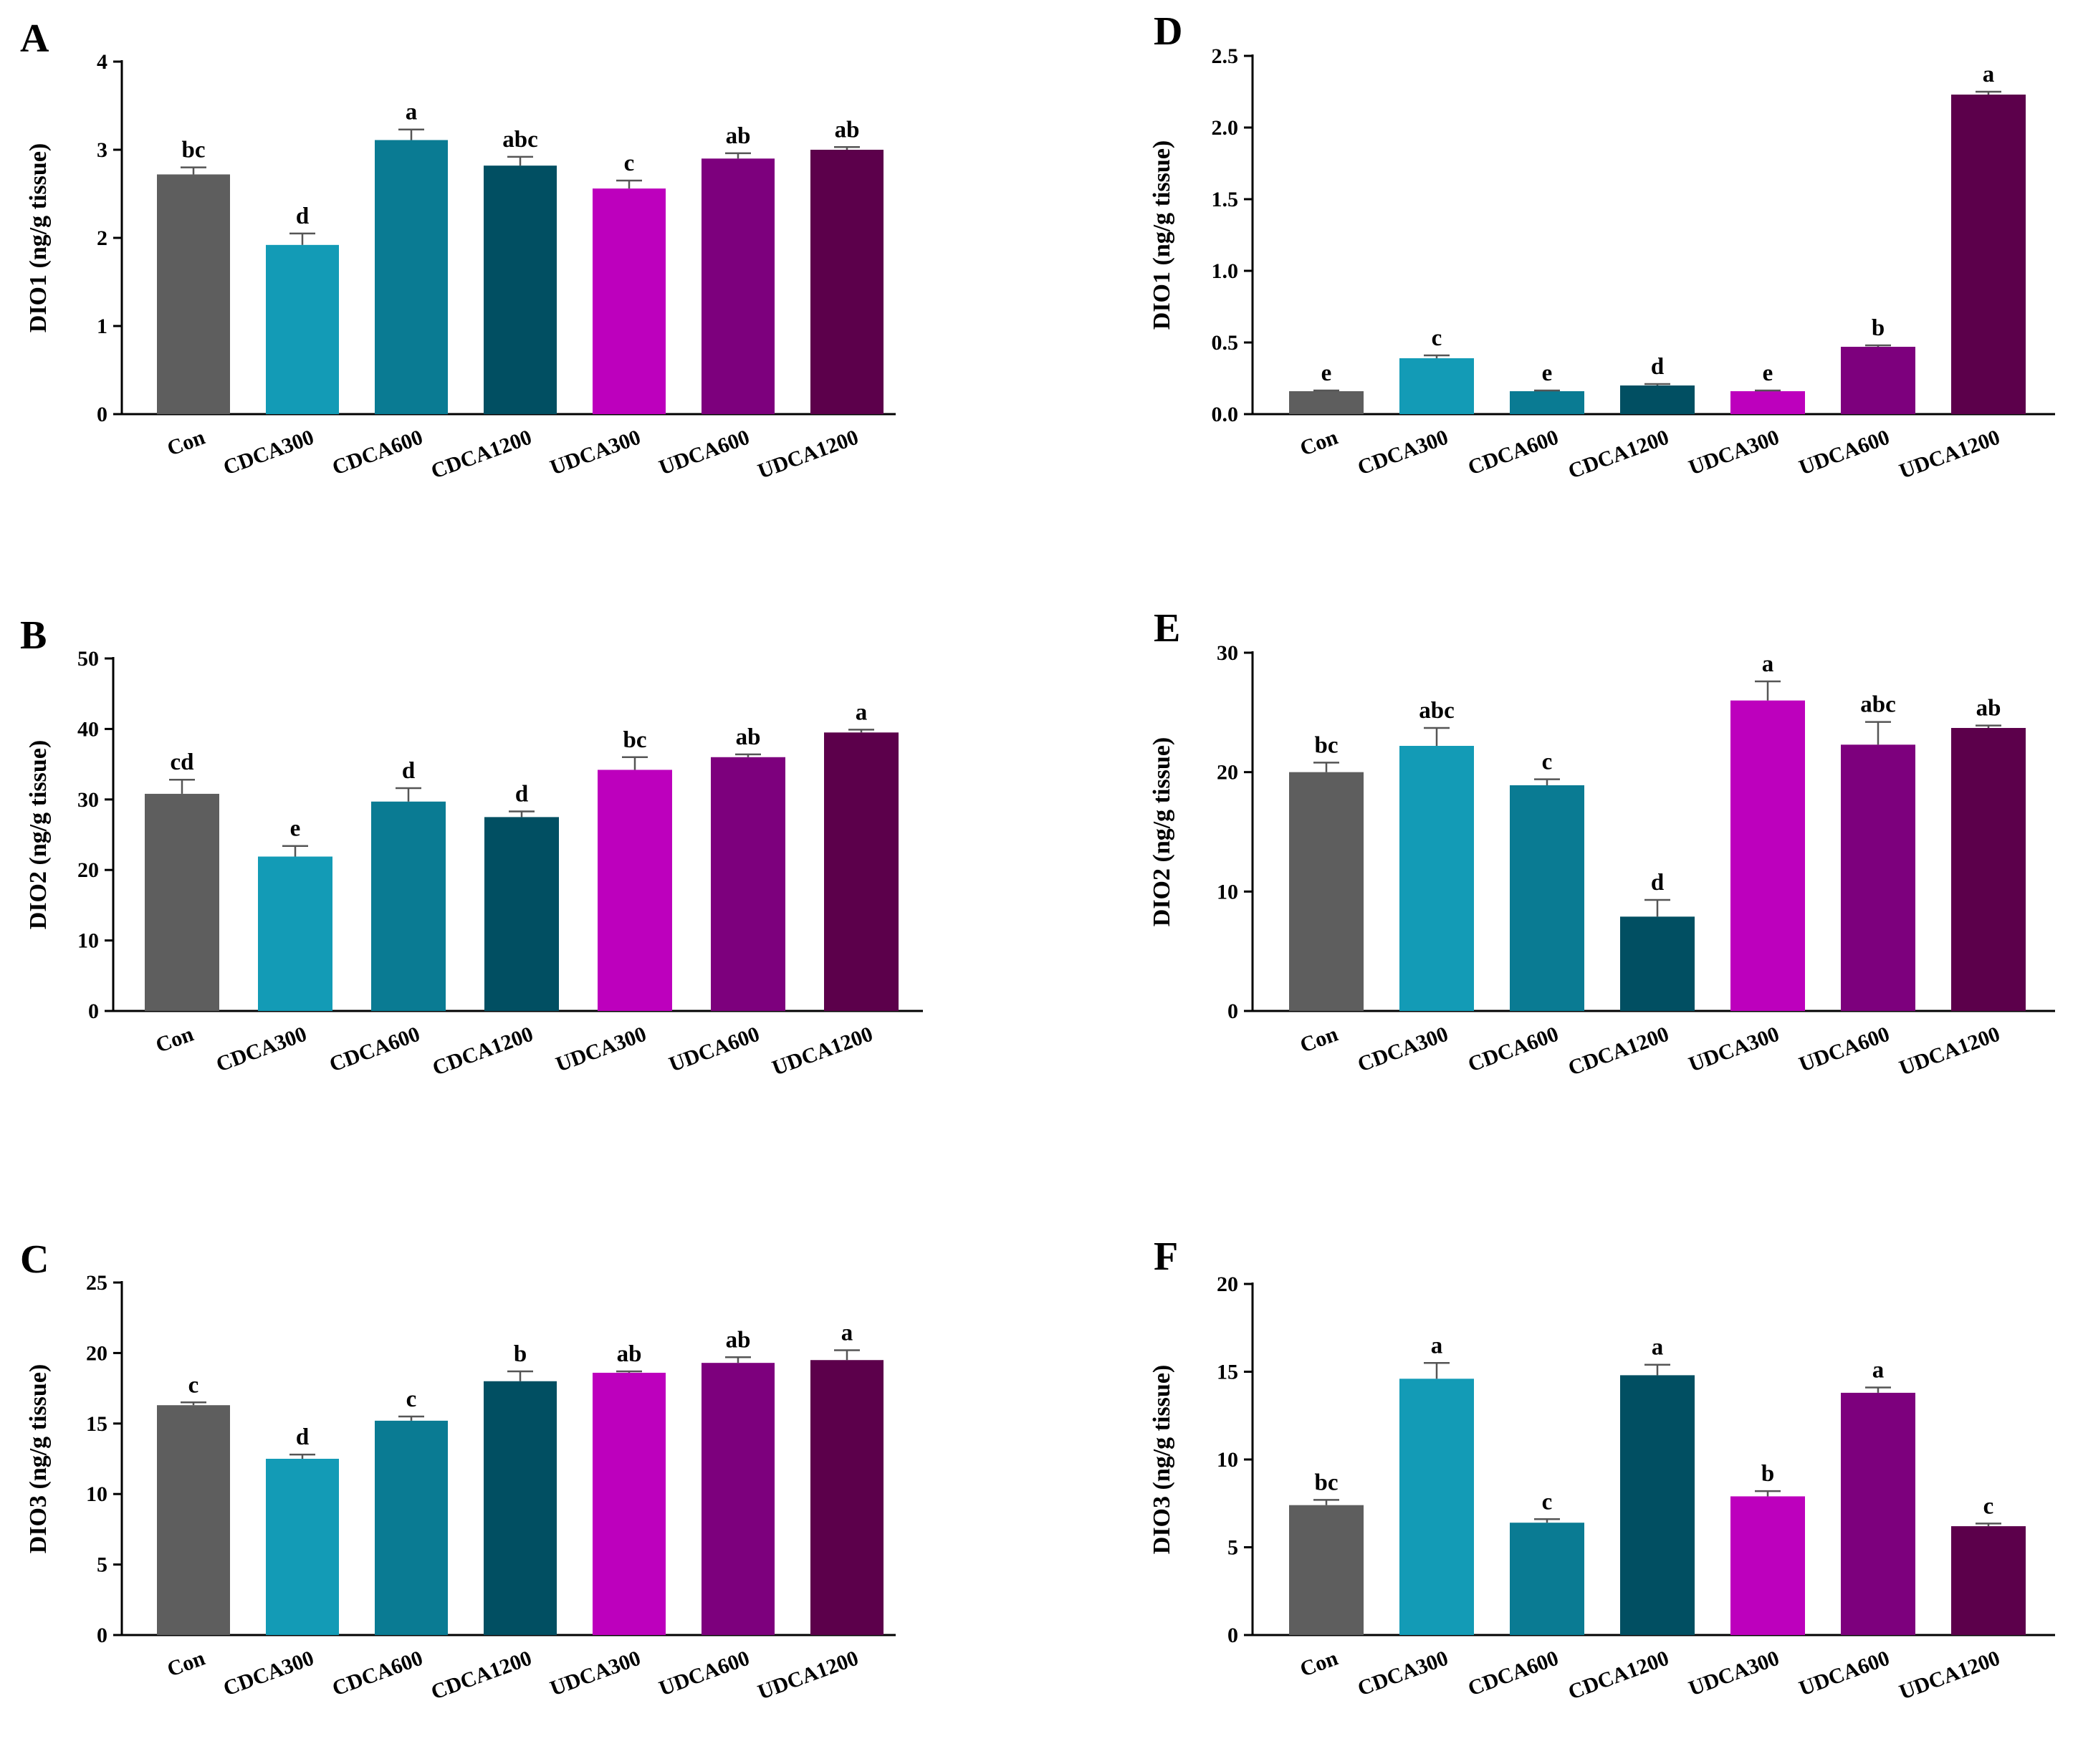 Image resolution: width=2078 pixels, height=1764 pixels. I want to click on y-axis-label-E: DIO2 (ng/g tissue), so click(1162, 831).